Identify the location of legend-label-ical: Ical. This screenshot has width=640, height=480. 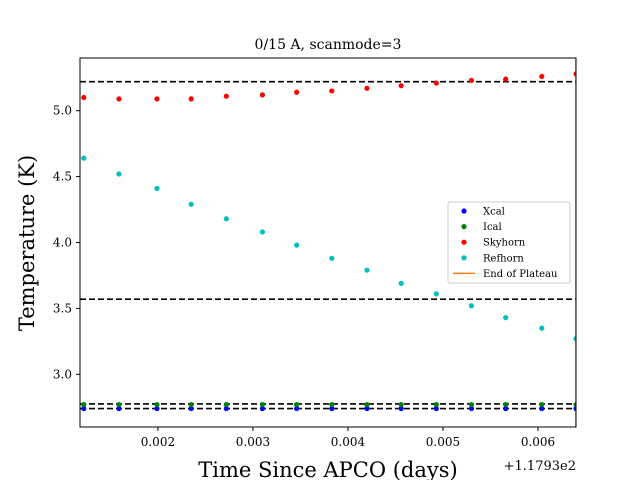
(492, 227).